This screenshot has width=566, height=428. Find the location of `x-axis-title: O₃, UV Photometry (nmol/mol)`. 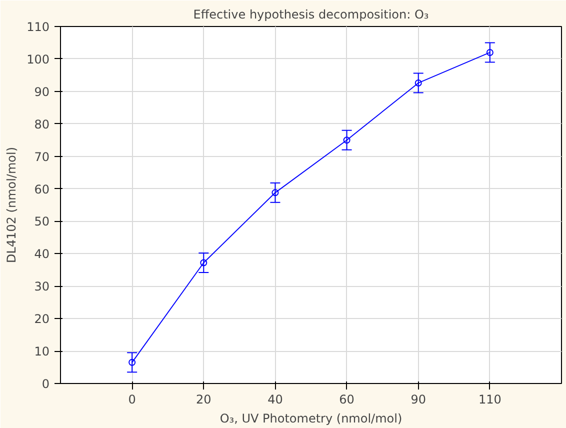

x-axis-title: O₃, UV Photometry (nmol/mol) is located at coordinates (311, 419).